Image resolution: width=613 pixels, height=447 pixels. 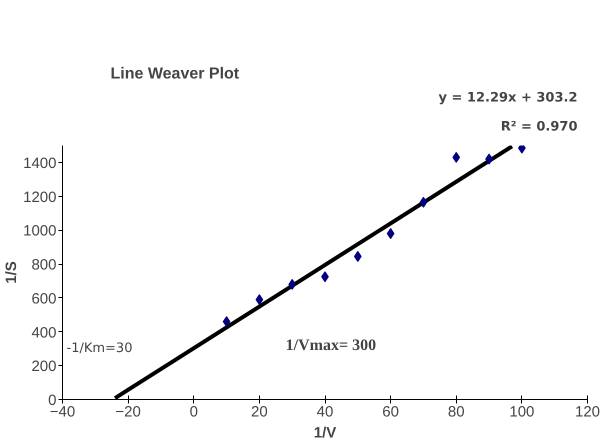 What do you see at coordinates (508, 98) in the screenshot?
I see `text: y = 12.29x + 303.2` at bounding box center [508, 98].